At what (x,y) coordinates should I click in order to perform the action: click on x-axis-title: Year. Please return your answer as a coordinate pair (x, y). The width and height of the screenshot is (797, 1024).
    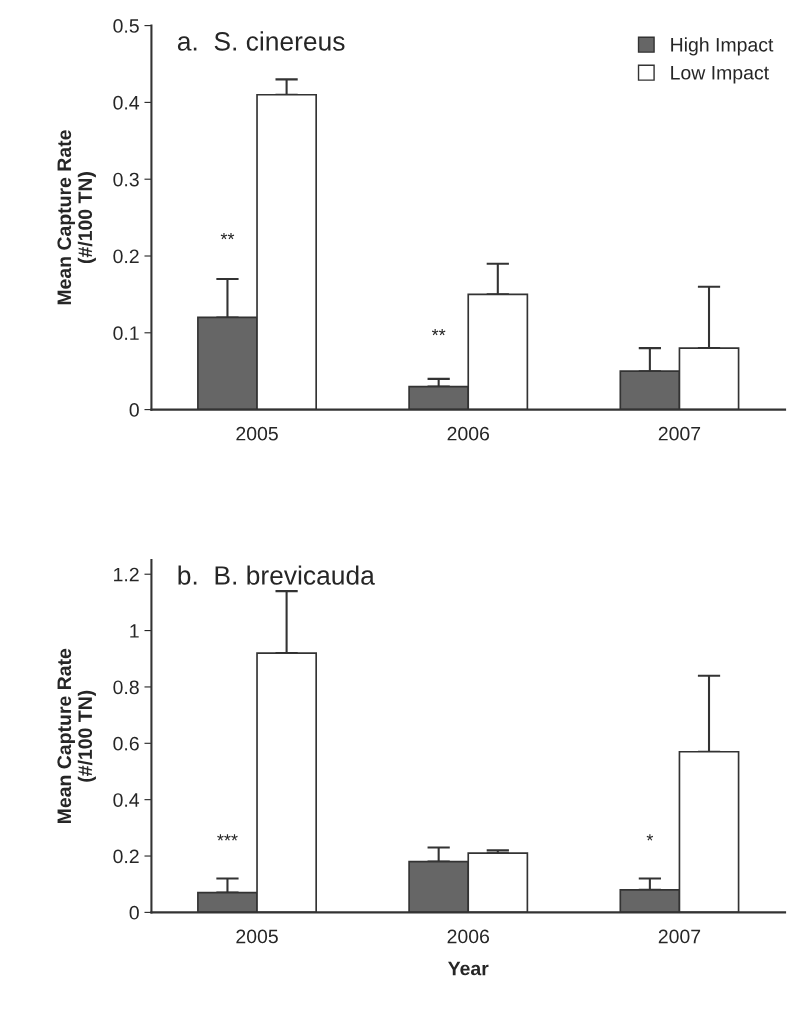
    Looking at the image, I should click on (468, 968).